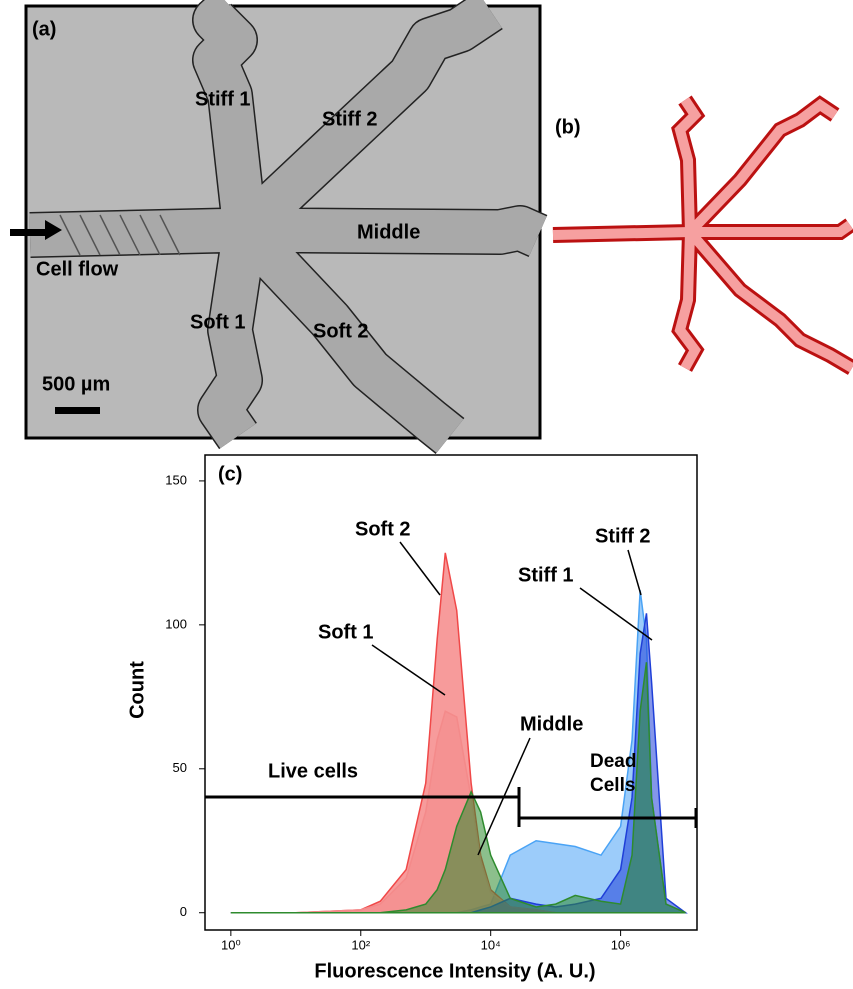 The image size is (853, 989). I want to click on y-tick-label: 150, so click(176, 479).